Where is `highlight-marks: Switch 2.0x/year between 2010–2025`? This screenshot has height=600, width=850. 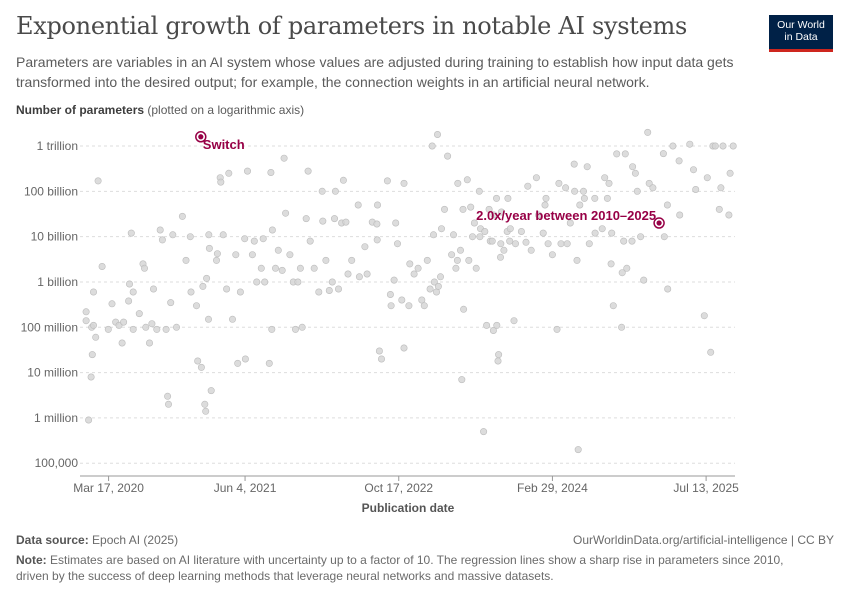 highlight-marks: Switch 2.0x/year between 2010–2025 is located at coordinates (430, 180).